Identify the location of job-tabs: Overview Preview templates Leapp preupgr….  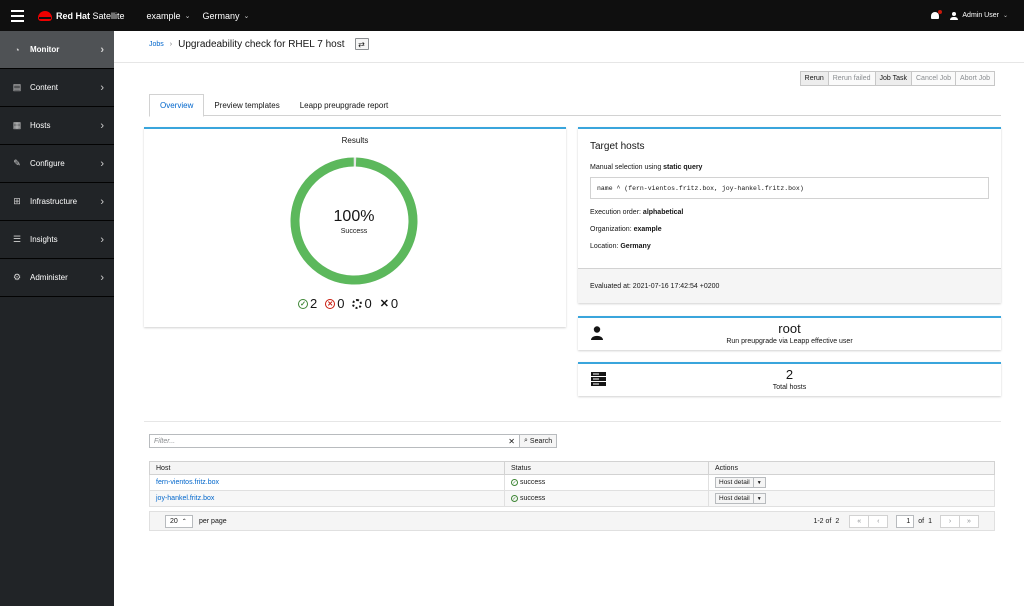
(575, 105).